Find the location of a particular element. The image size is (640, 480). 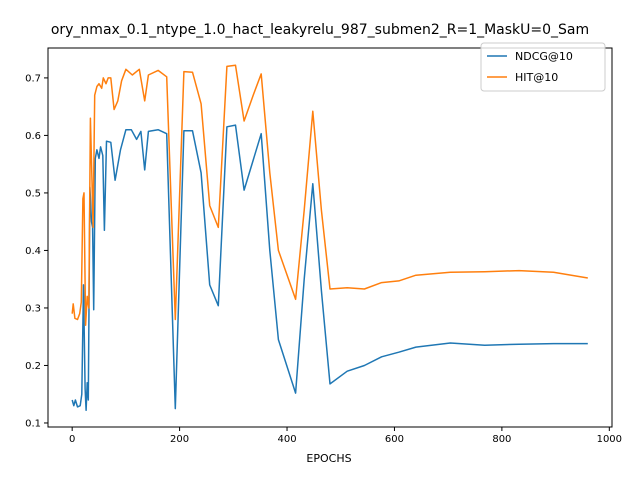

legend: NDCG@10 HIT@10 is located at coordinates (543, 67).